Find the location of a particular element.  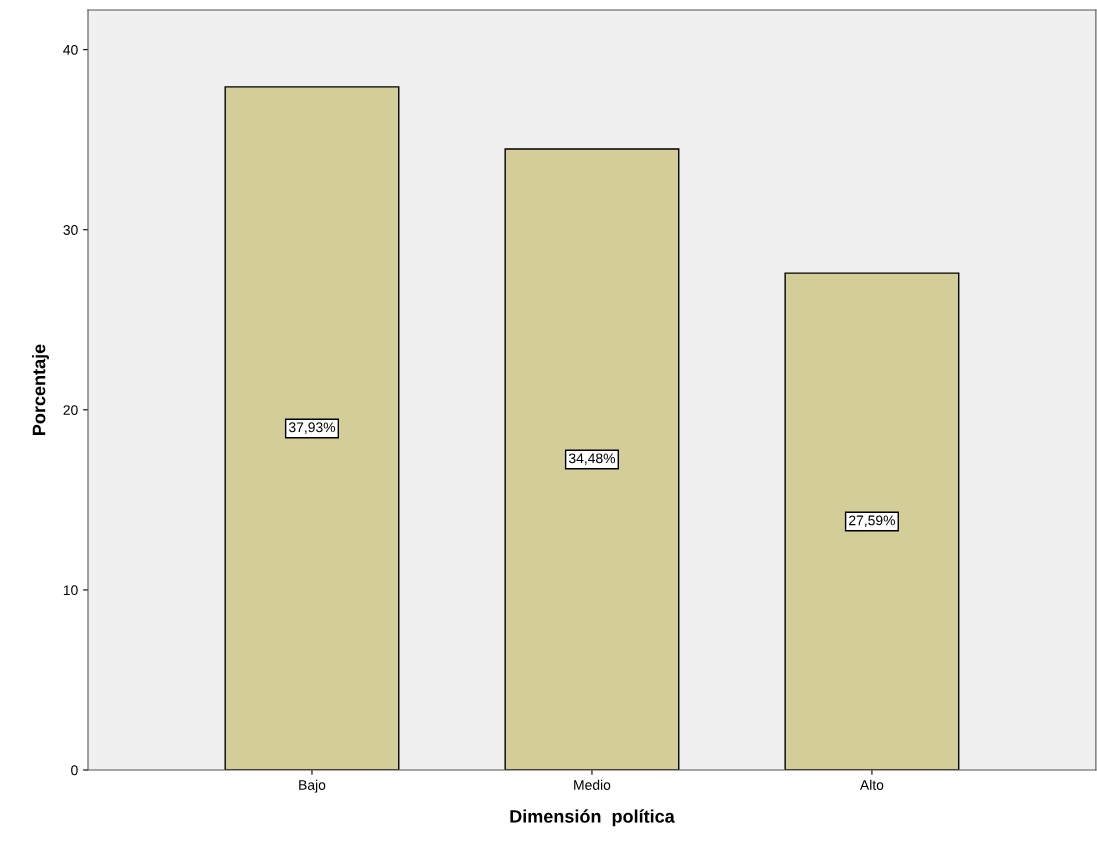

y-tick-label: 30 is located at coordinates (70, 230).